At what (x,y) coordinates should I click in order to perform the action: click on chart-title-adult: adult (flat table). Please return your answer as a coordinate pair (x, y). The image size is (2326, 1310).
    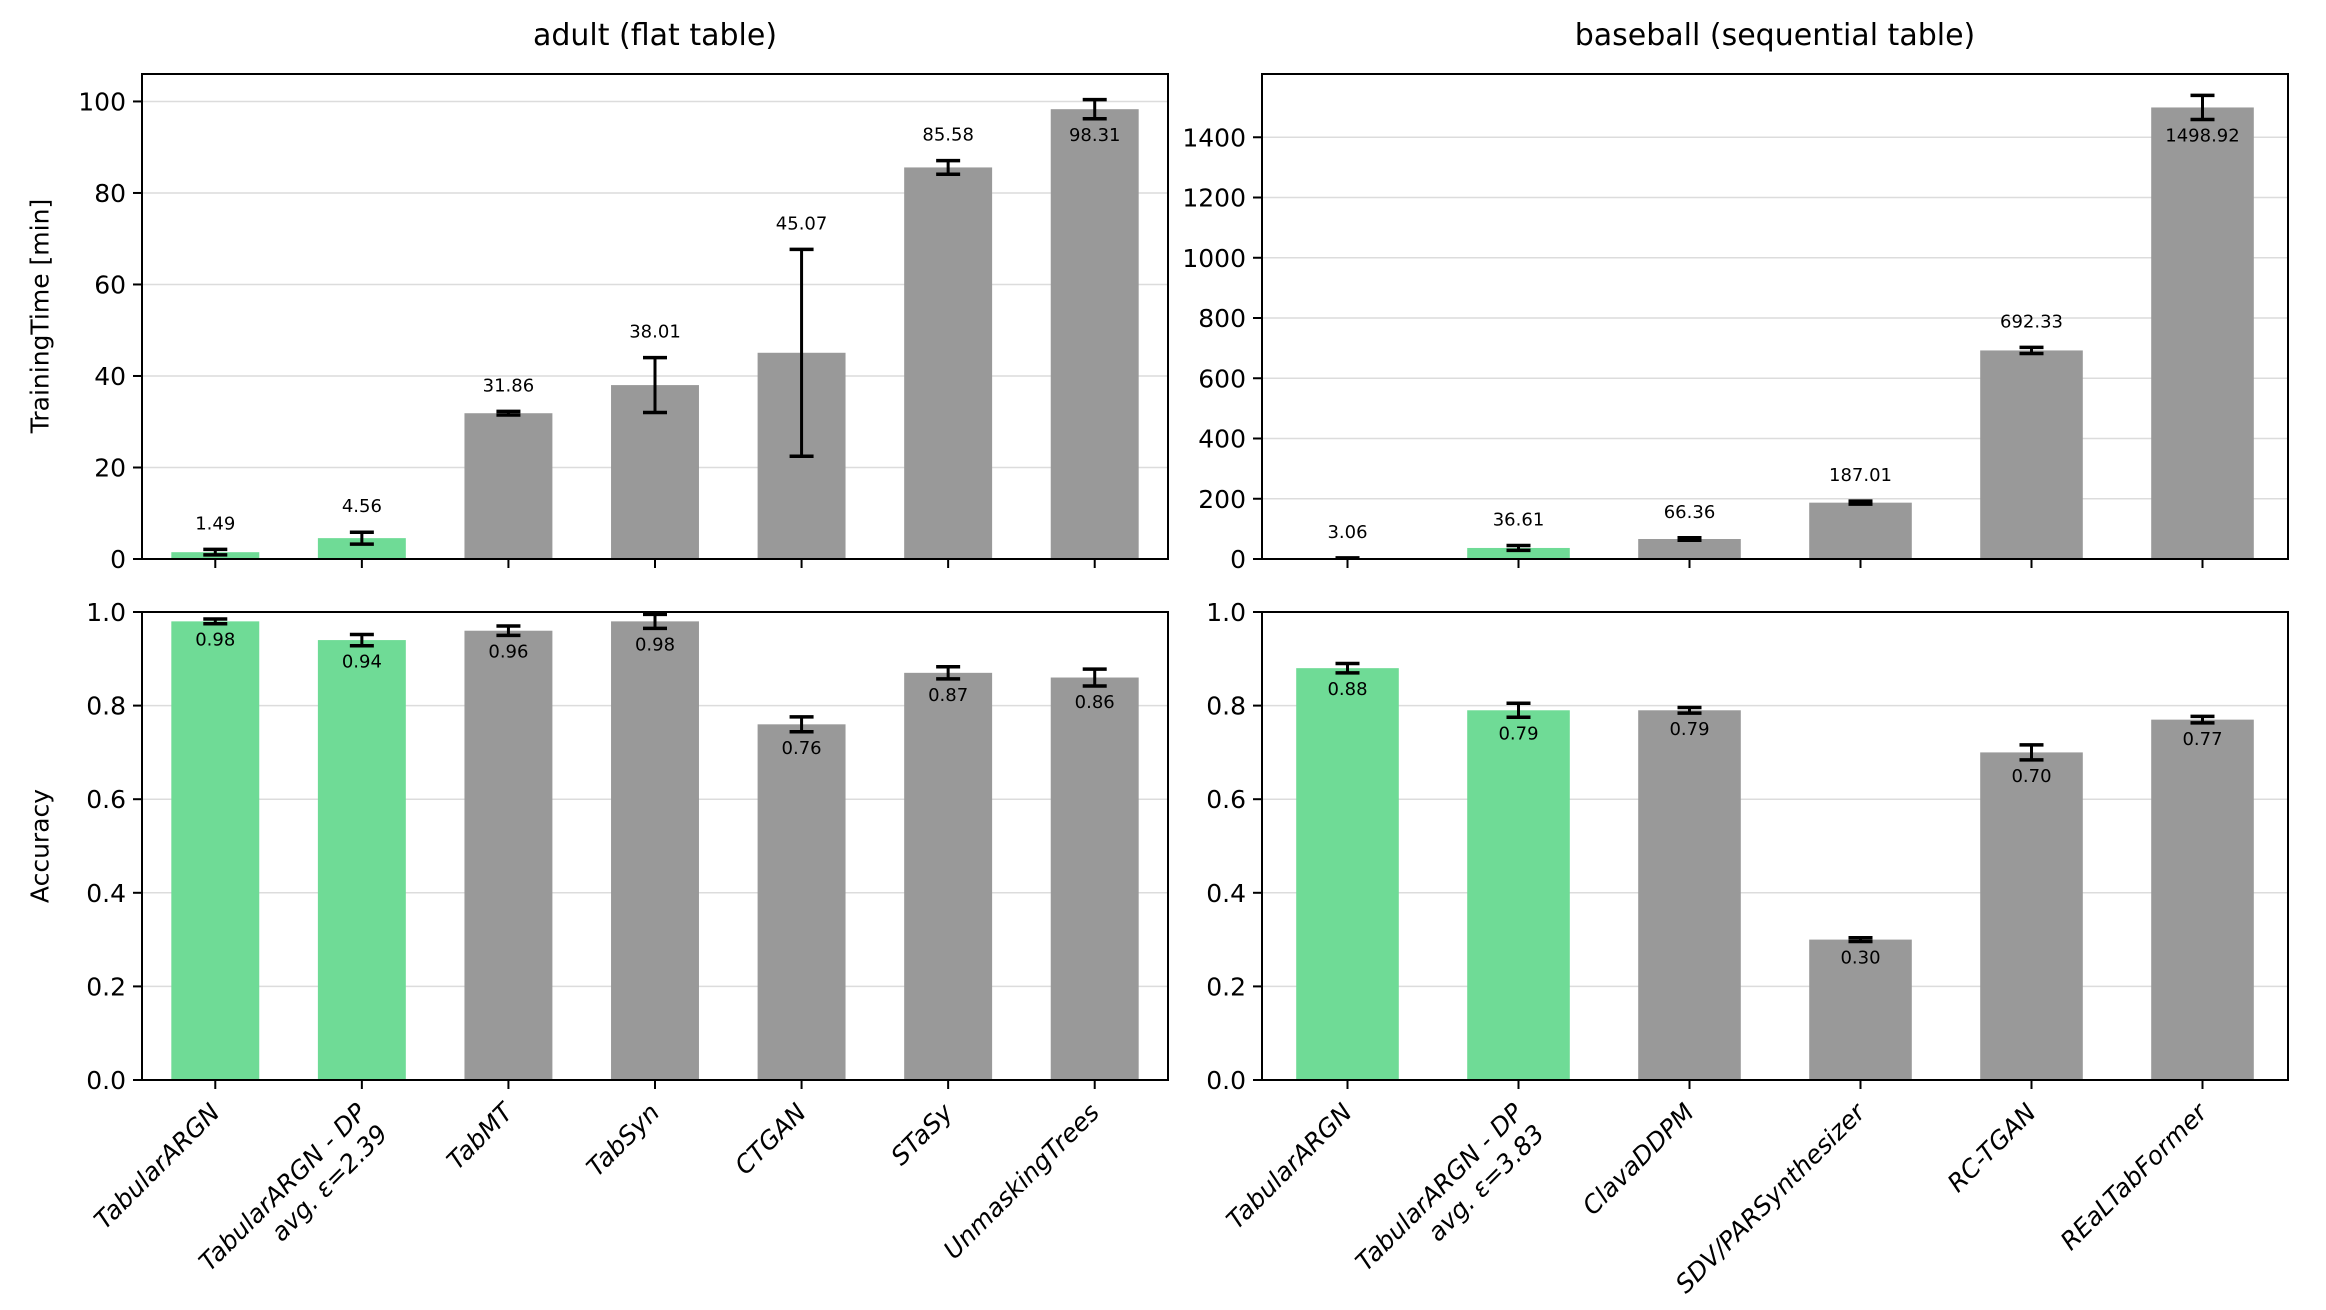
    Looking at the image, I should click on (655, 35).